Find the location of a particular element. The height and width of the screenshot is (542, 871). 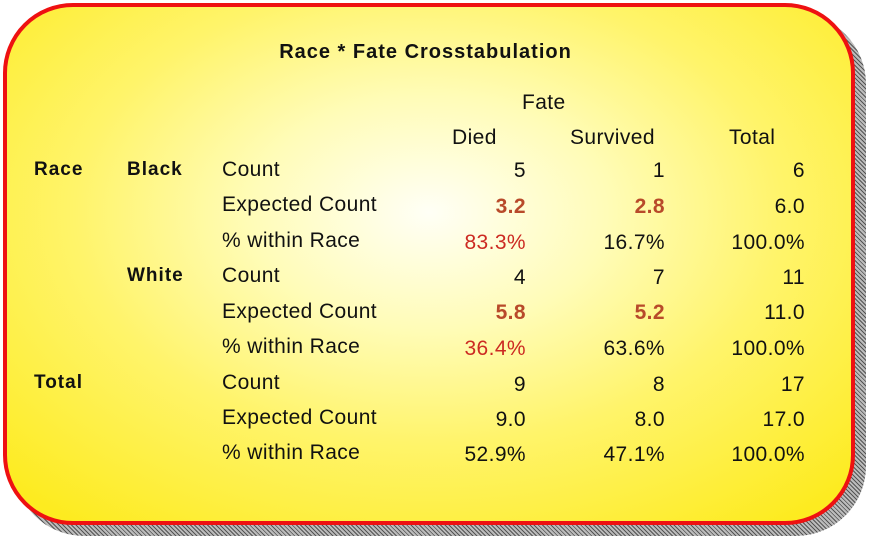

row-label-total: Total is located at coordinates (58, 382).